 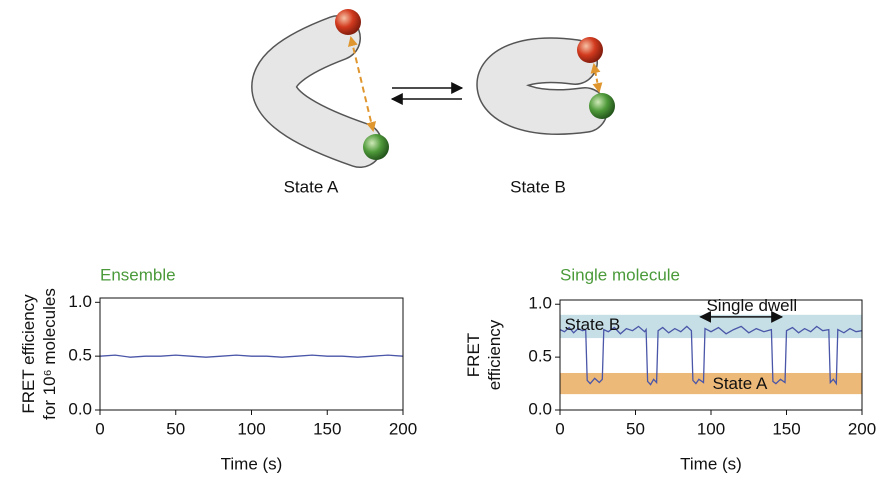 I want to click on chart-title: Single molecule, so click(x=620, y=274).